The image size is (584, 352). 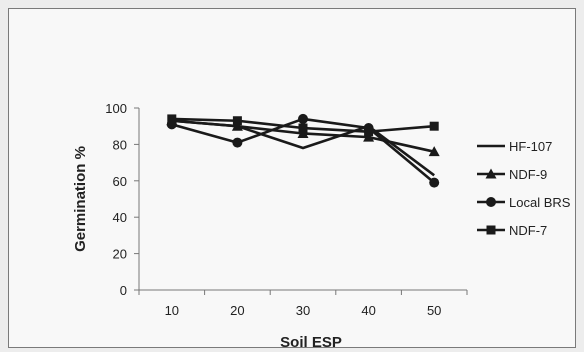 I want to click on legend-item-hf-107: HF-107, so click(x=514, y=146).